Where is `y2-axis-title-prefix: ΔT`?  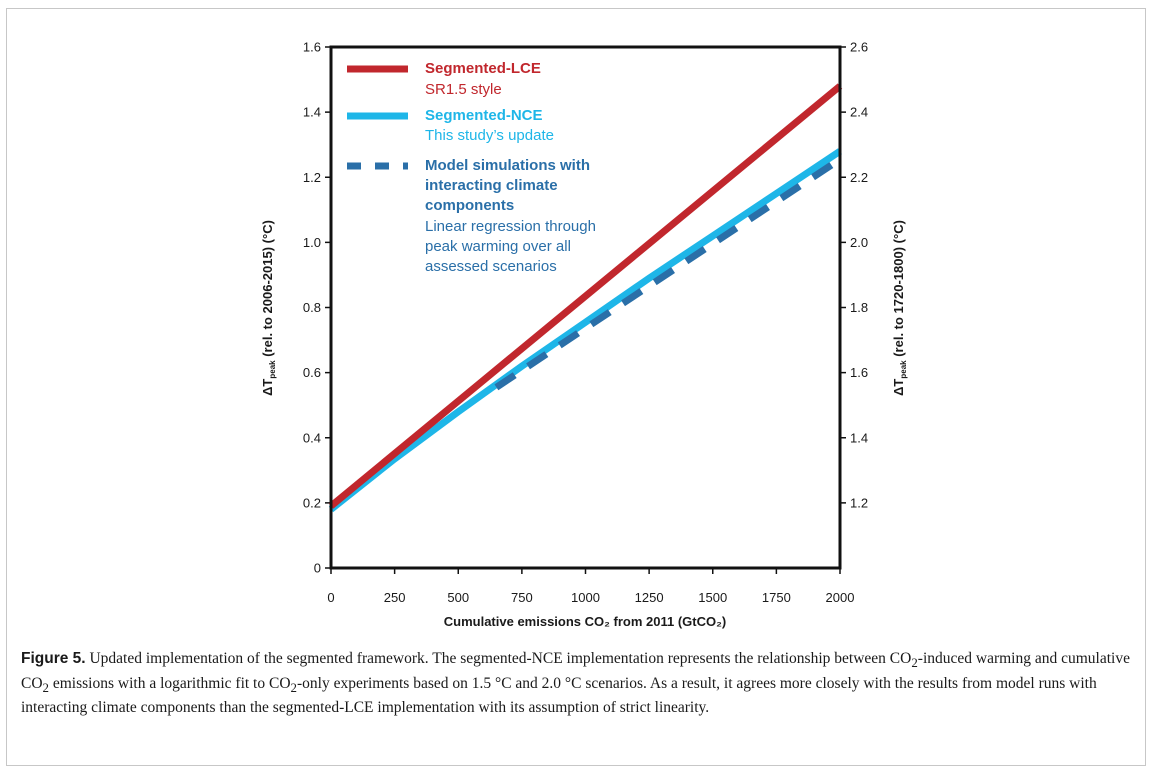 y2-axis-title-prefix: ΔT is located at coordinates (898, 387).